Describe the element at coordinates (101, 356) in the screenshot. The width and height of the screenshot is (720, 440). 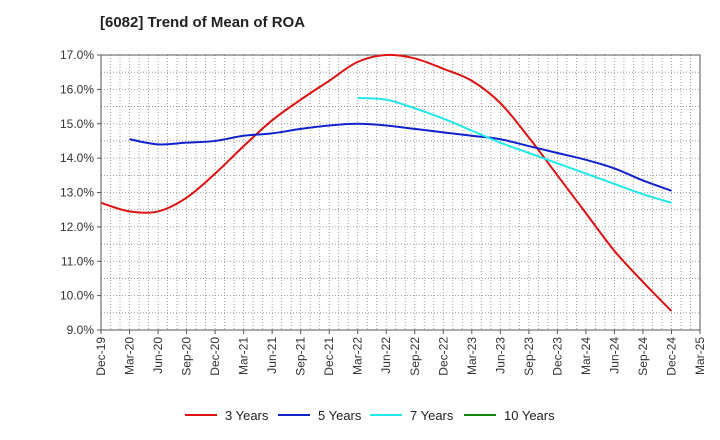
I see `x-tick-label: Dec-19` at that location.